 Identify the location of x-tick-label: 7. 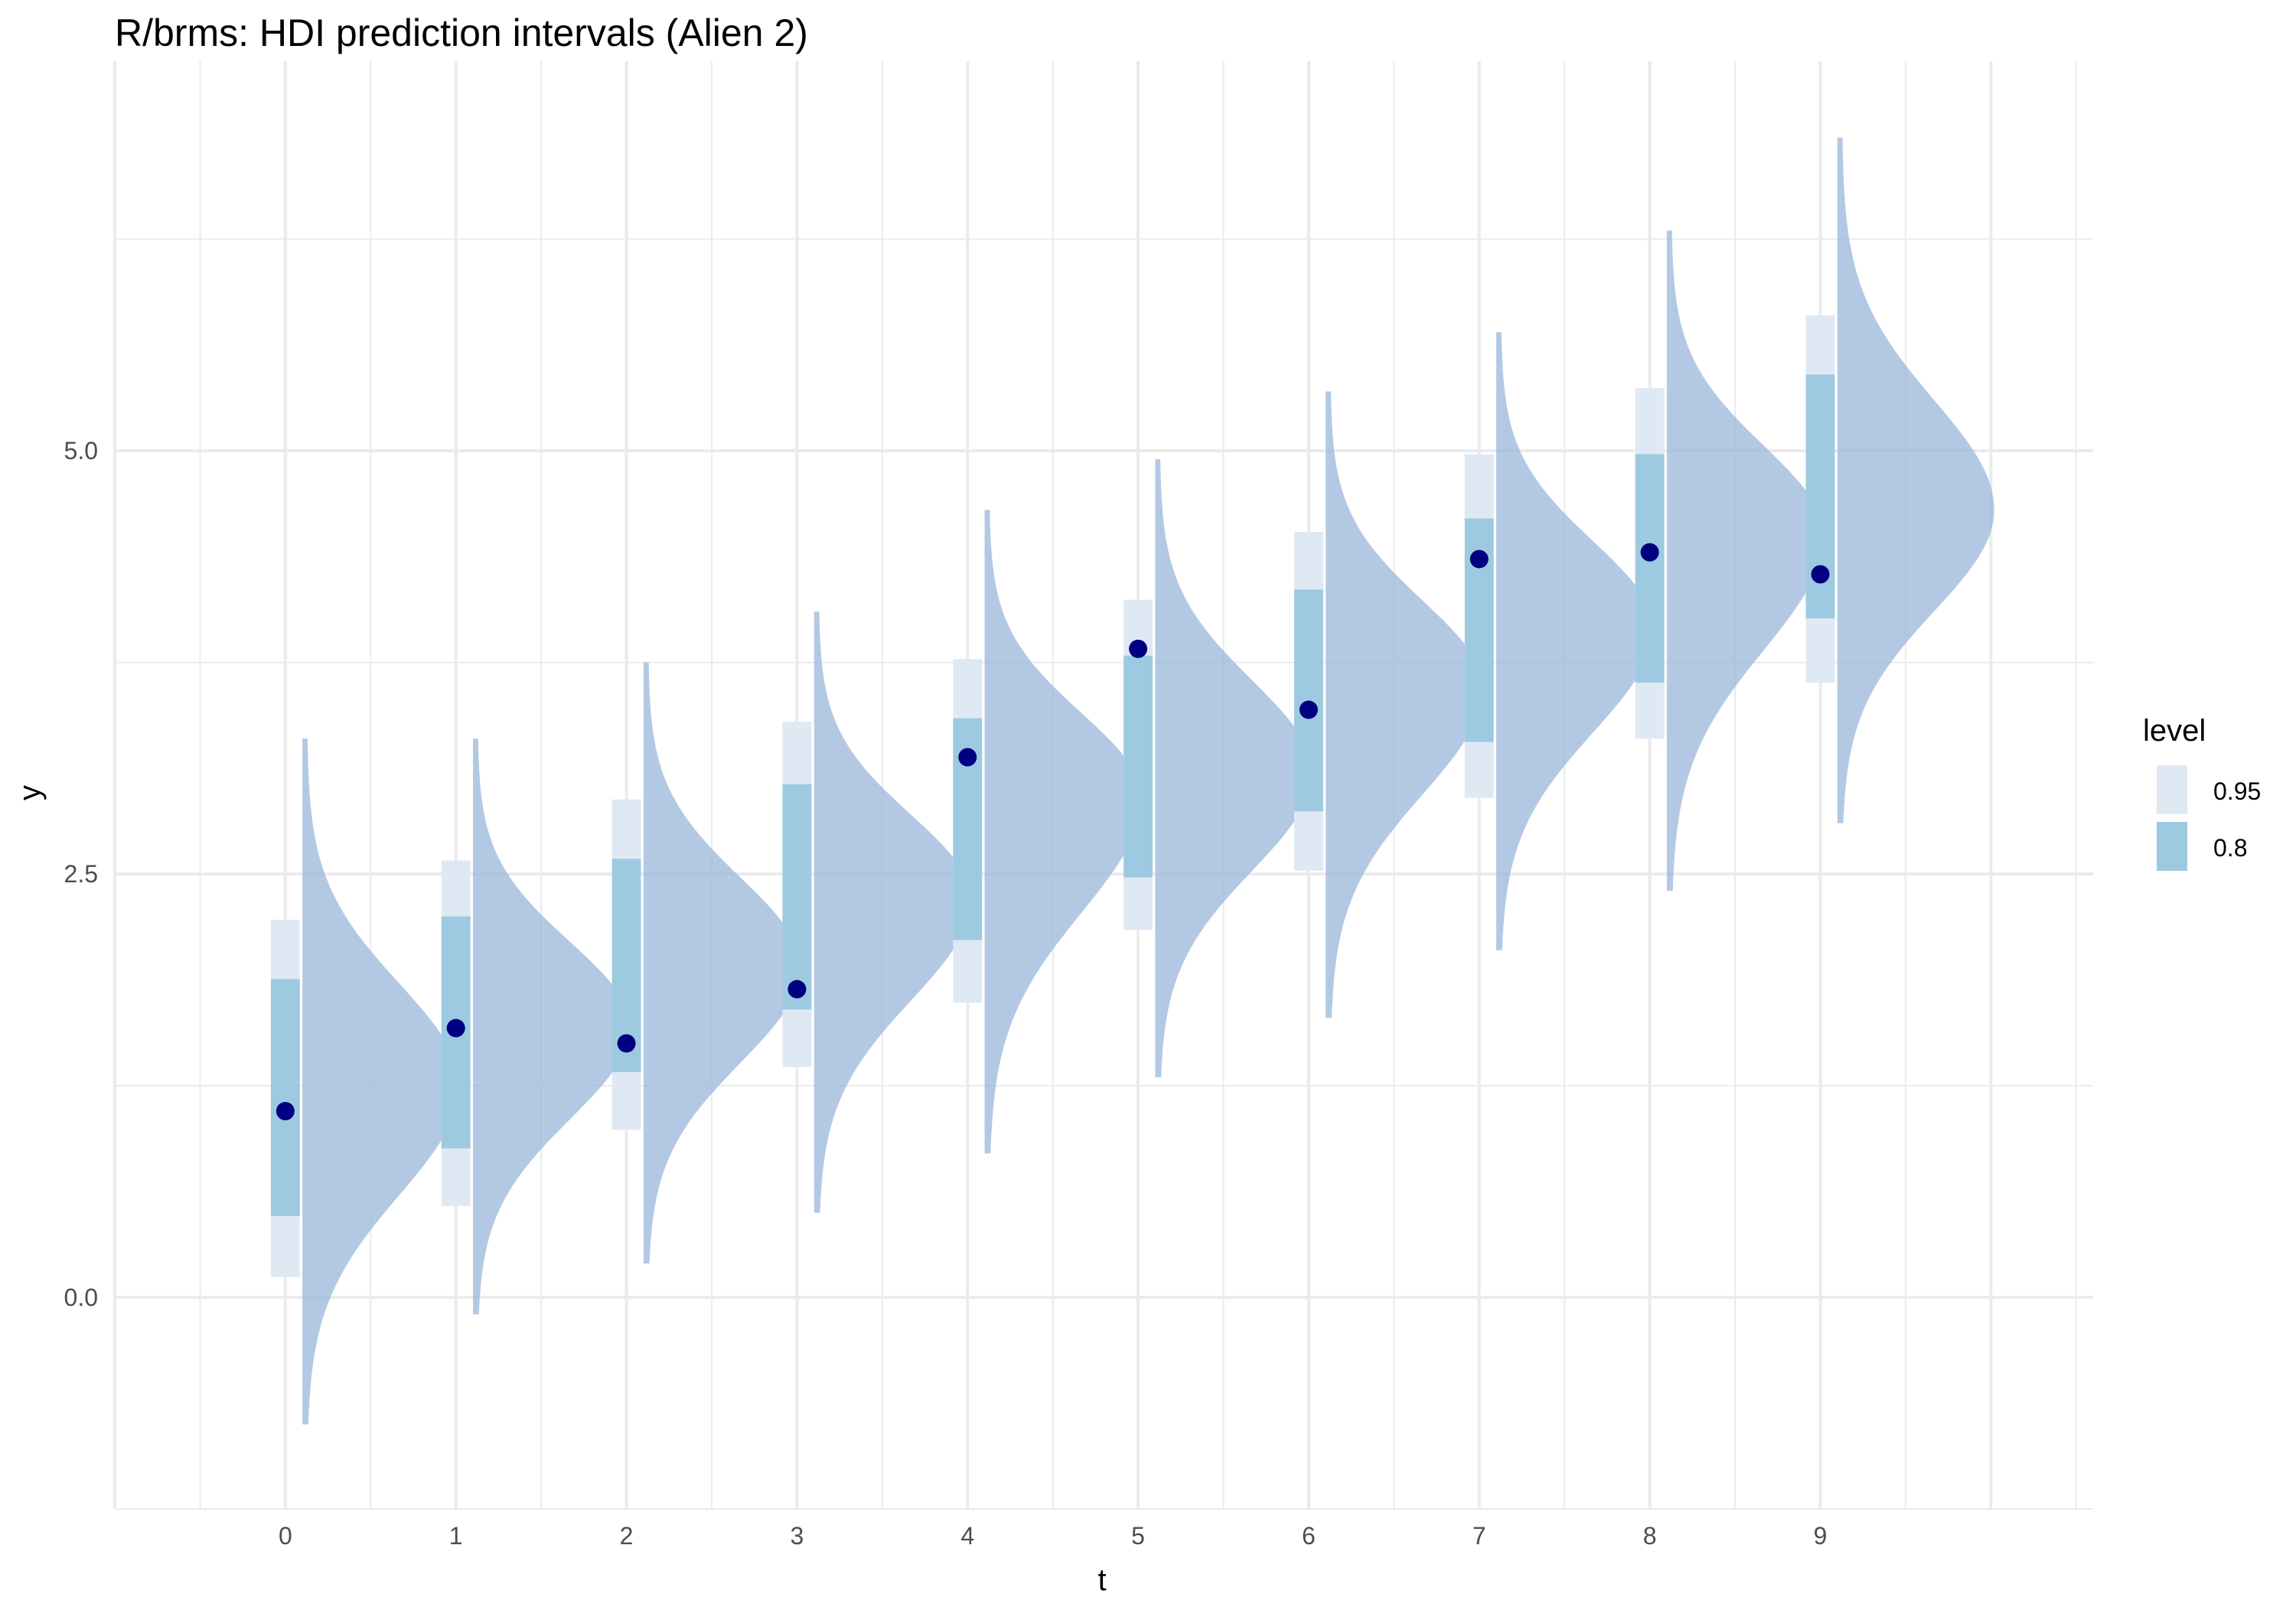
(1479, 1536).